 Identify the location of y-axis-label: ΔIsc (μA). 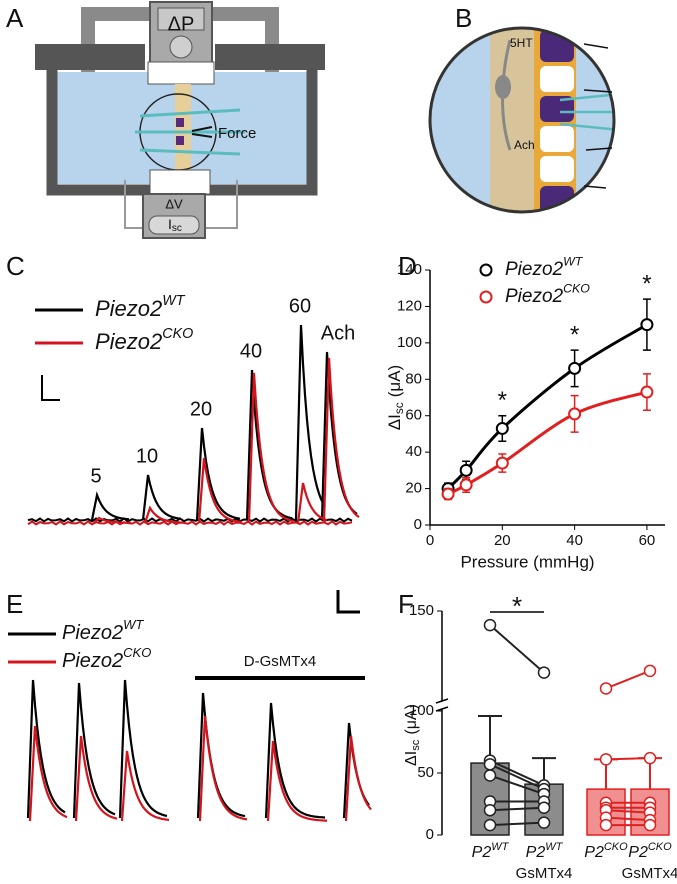
(395, 397).